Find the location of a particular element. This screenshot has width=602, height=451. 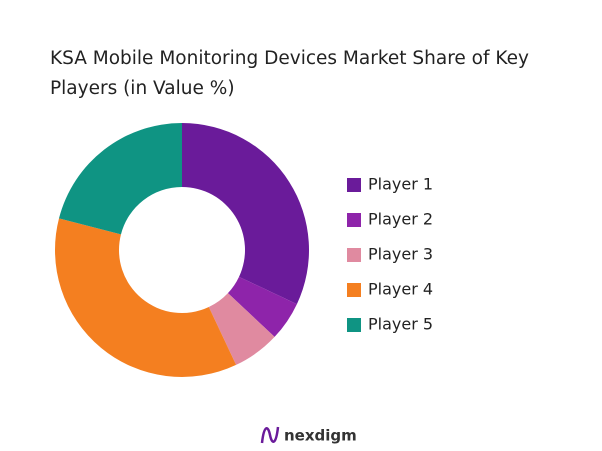

brand-logo: nexdigm is located at coordinates (308, 436).